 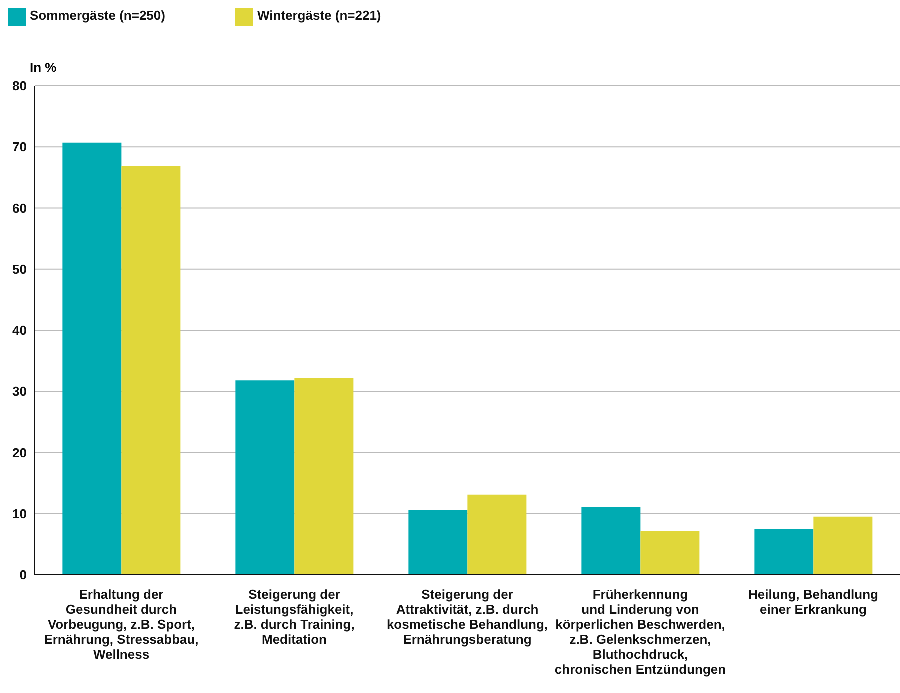 What do you see at coordinates (19, 330) in the screenshot?
I see `y-tick-label: 40` at bounding box center [19, 330].